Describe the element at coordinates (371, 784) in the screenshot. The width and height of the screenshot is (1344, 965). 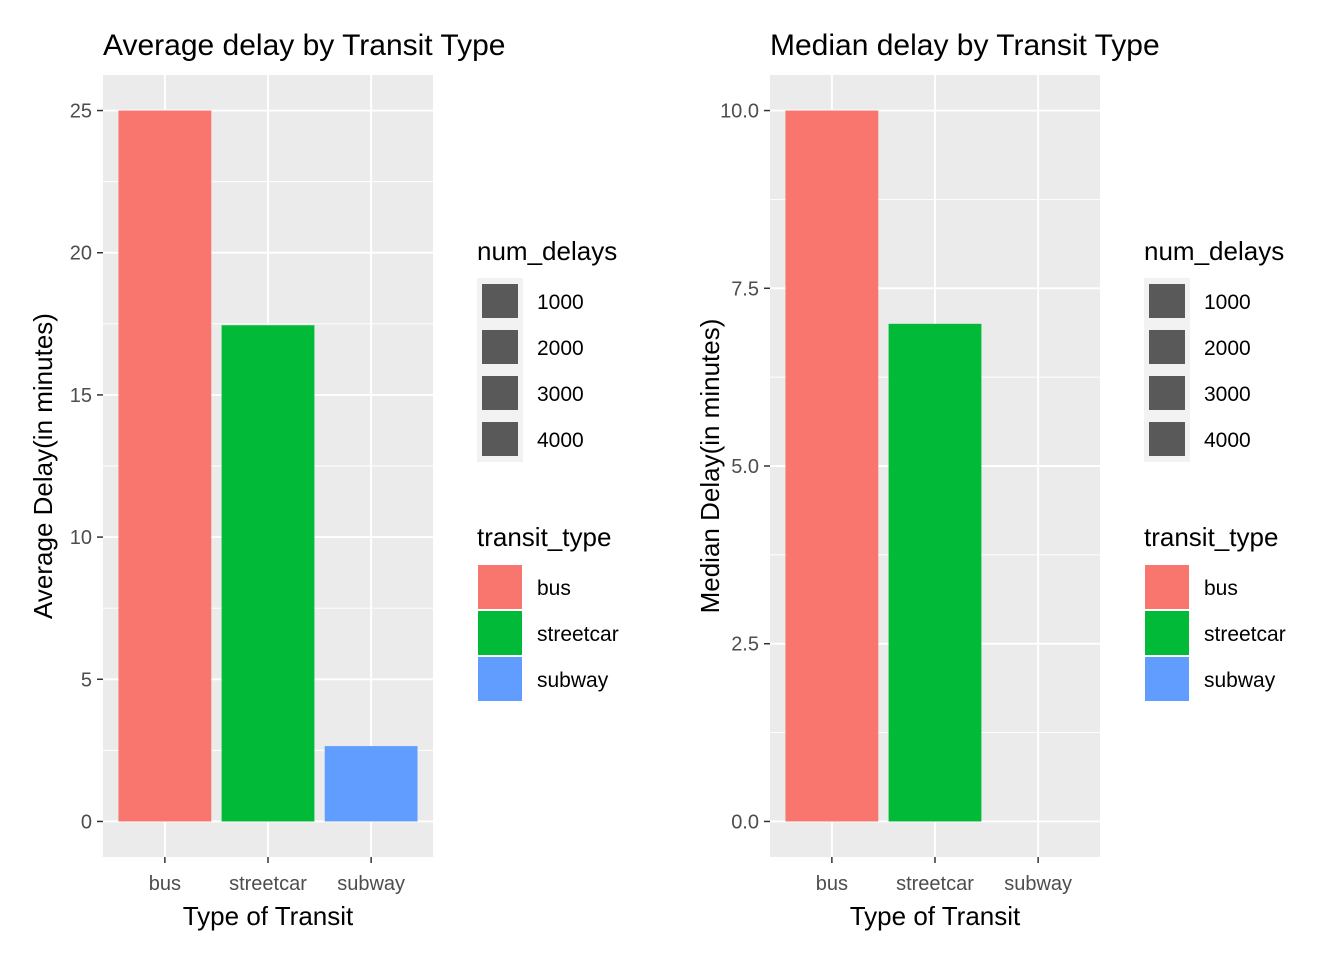
I see `bar-subway` at that location.